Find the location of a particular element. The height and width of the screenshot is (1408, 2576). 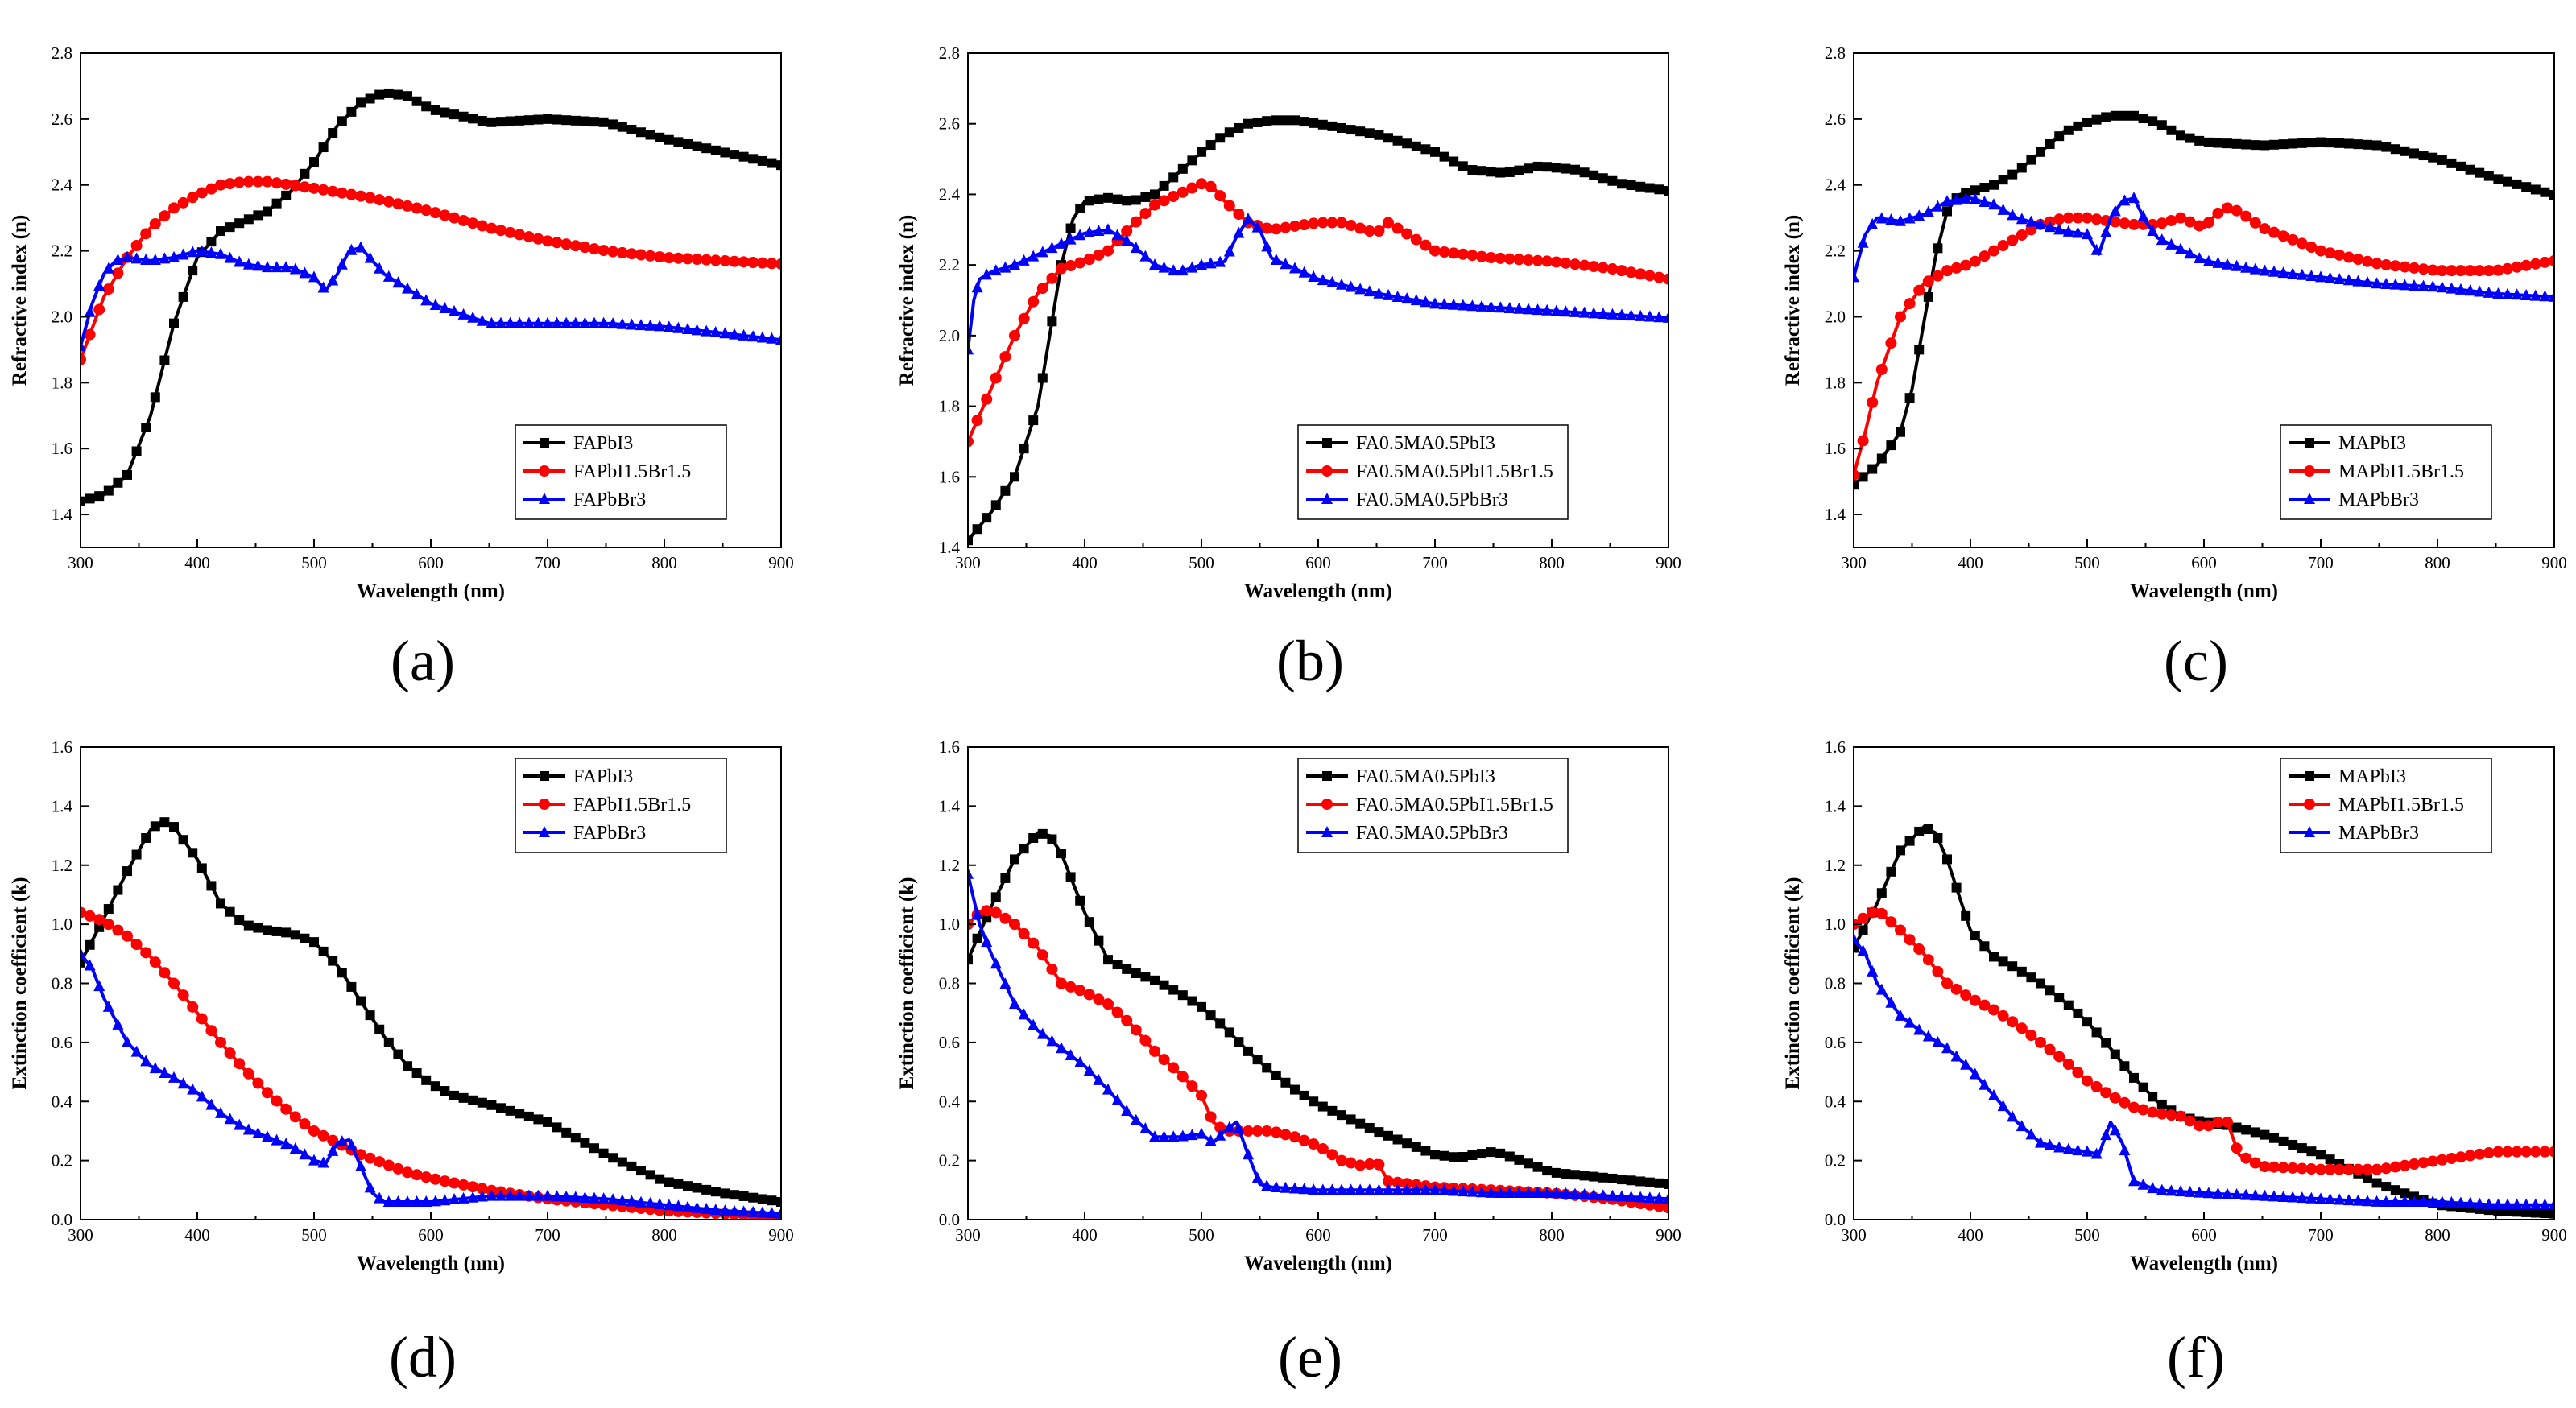

x-tick-label: 700 is located at coordinates (1435, 1235).